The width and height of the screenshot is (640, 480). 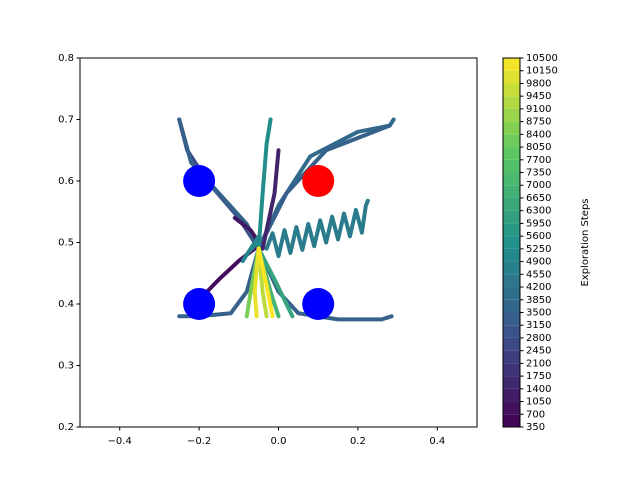 What do you see at coordinates (538, 312) in the screenshot?
I see `colorbar-tick-label: 3500` at bounding box center [538, 312].